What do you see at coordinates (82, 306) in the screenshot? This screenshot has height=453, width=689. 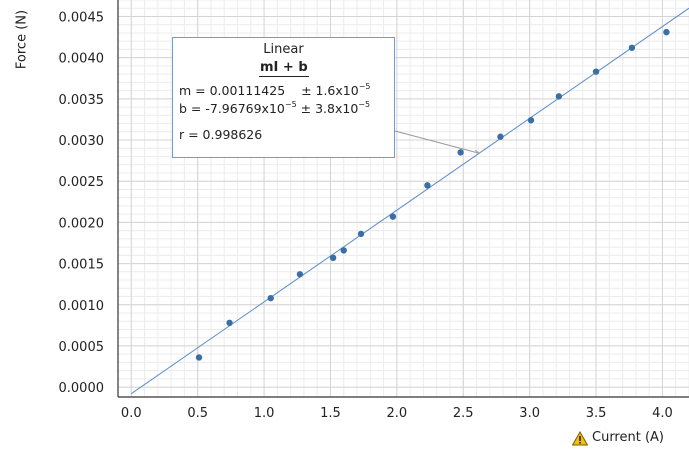 I see `y-tick-label: 0.0010` at bounding box center [82, 306].